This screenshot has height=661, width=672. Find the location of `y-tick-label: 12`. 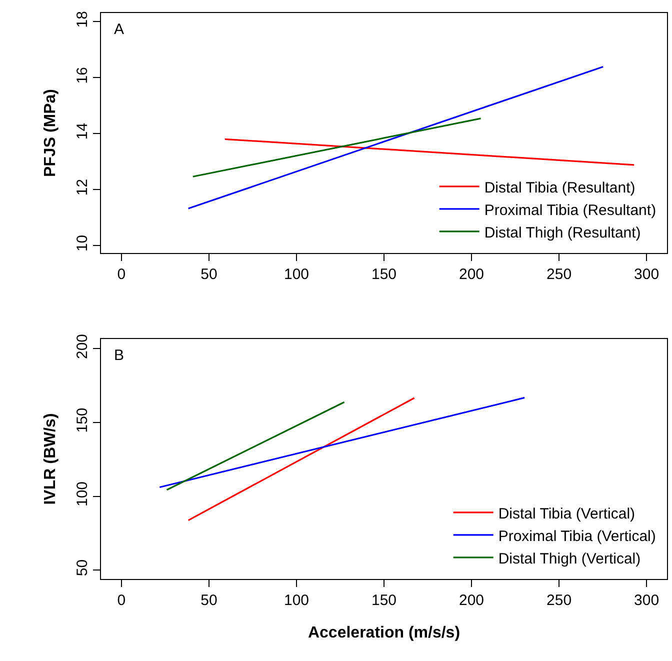

y-tick-label: 12 is located at coordinates (82, 187).